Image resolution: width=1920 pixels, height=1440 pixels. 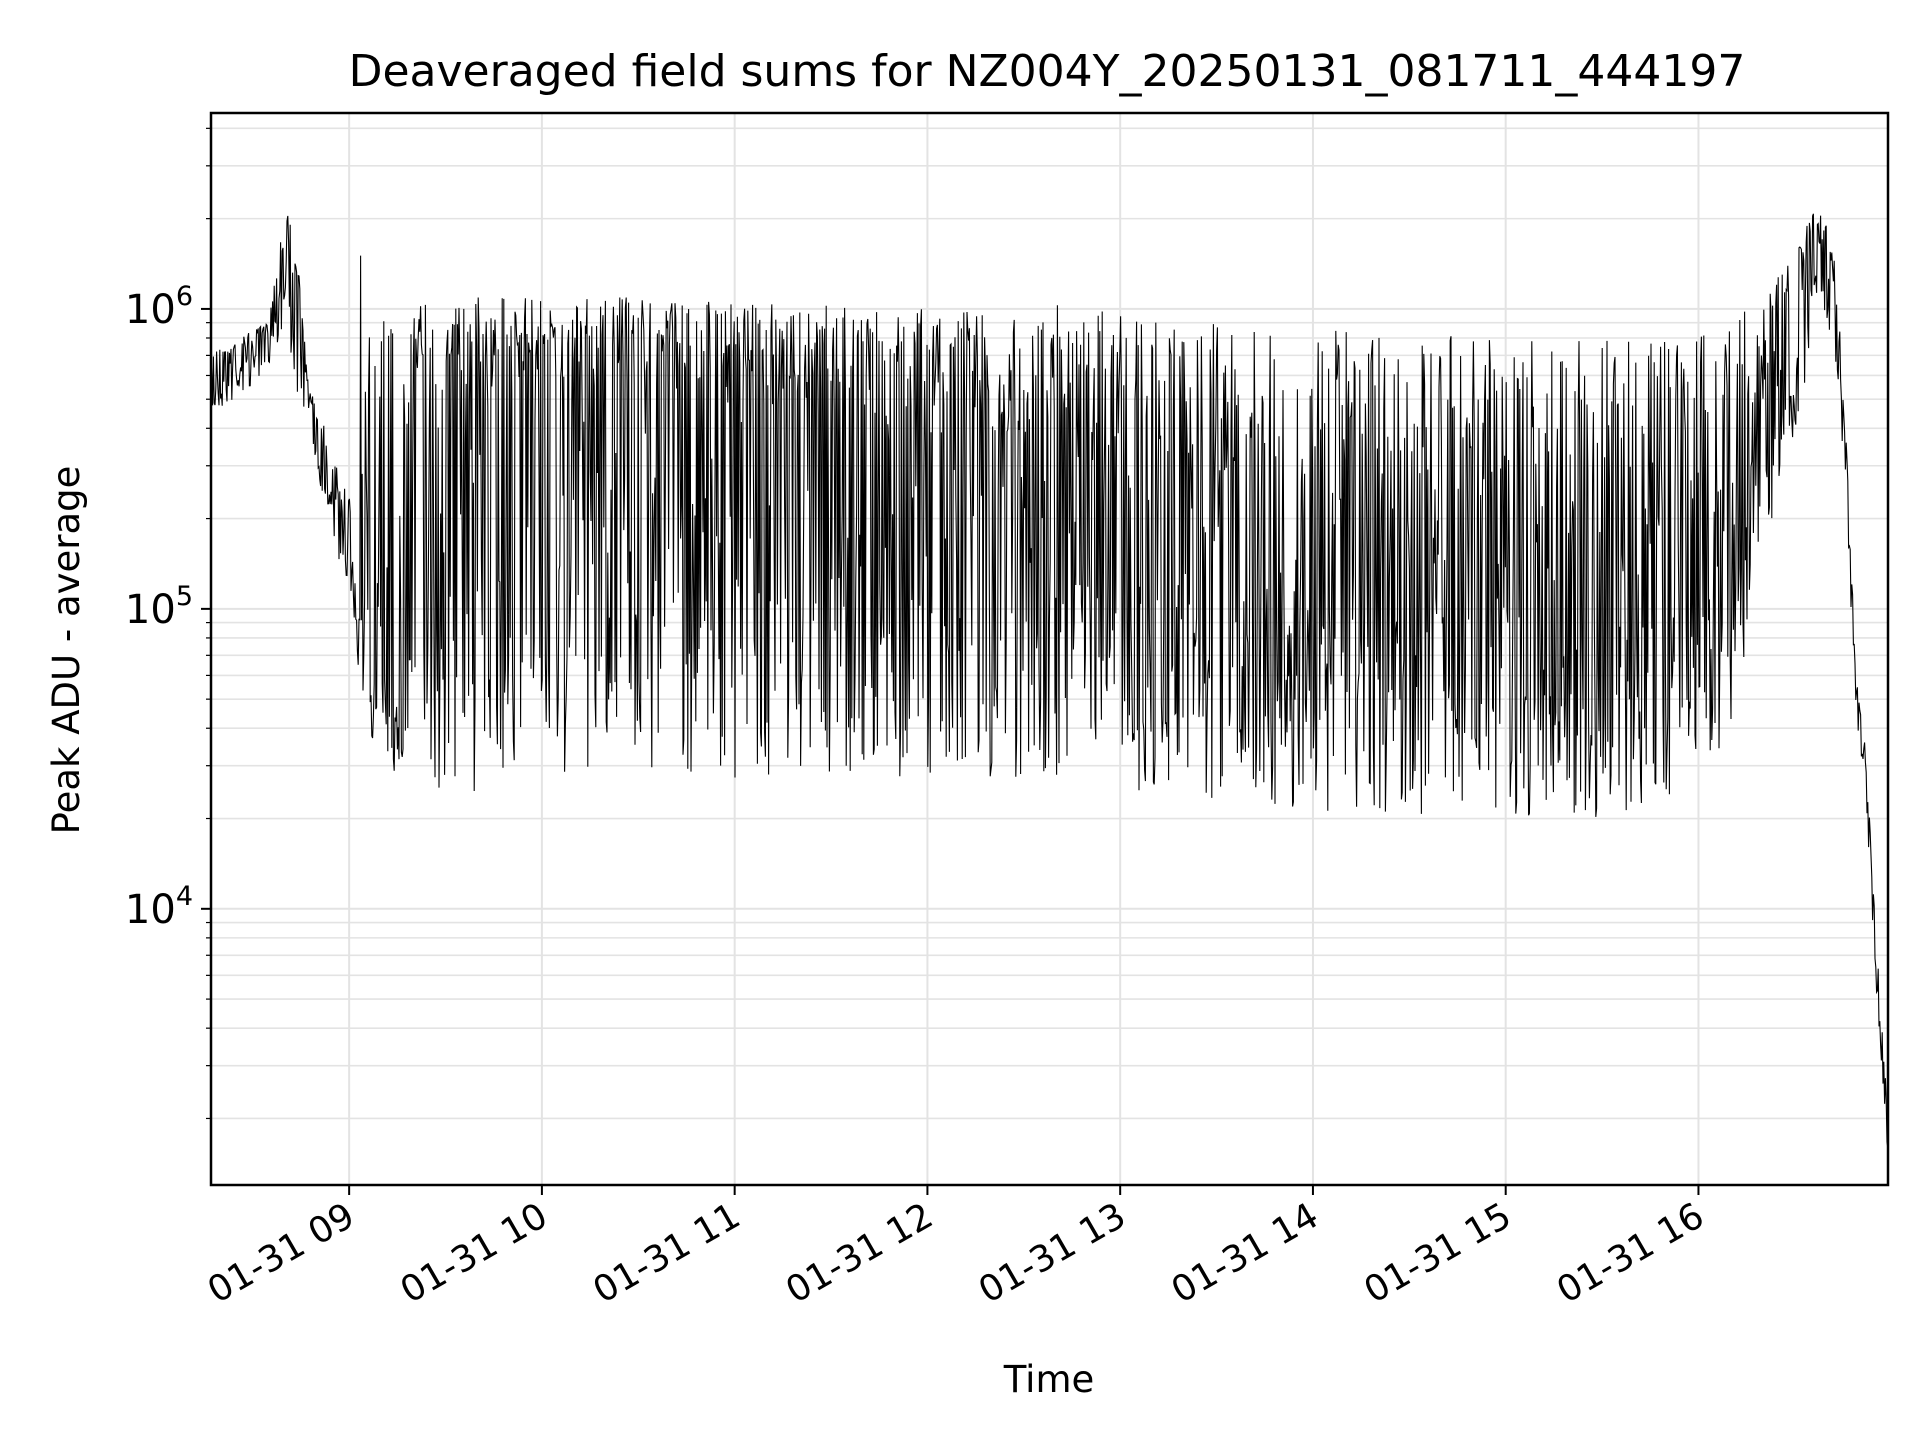 What do you see at coordinates (184, 596) in the screenshot?
I see `y-tick-exponent: 5` at bounding box center [184, 596].